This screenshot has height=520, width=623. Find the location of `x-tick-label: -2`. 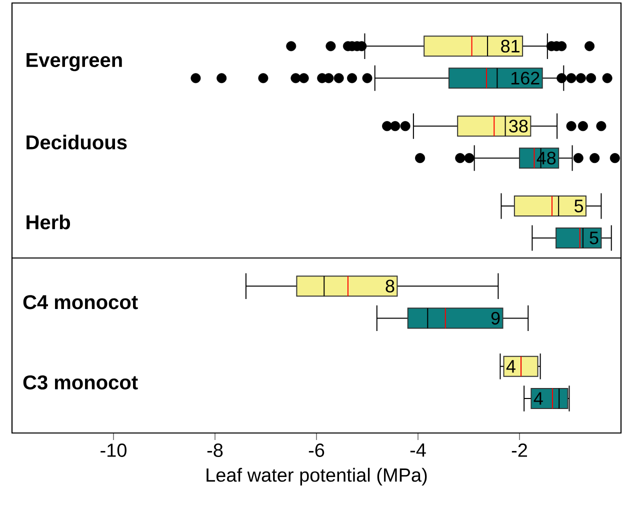

x-tick-label: -2 is located at coordinates (519, 450).